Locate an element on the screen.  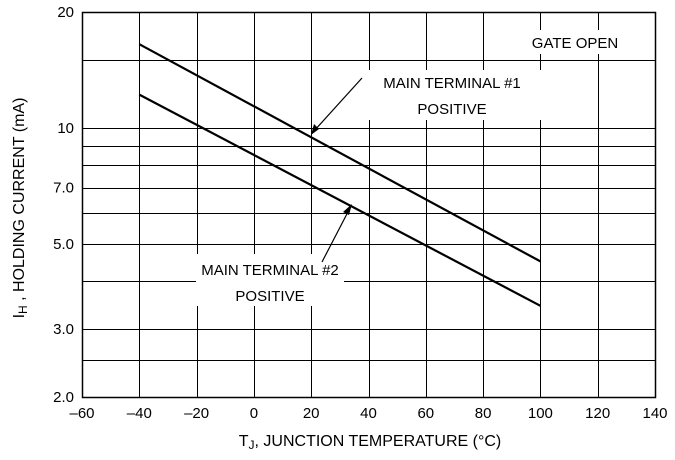
y-tick-label-0: 2.0 is located at coordinates (63, 397).